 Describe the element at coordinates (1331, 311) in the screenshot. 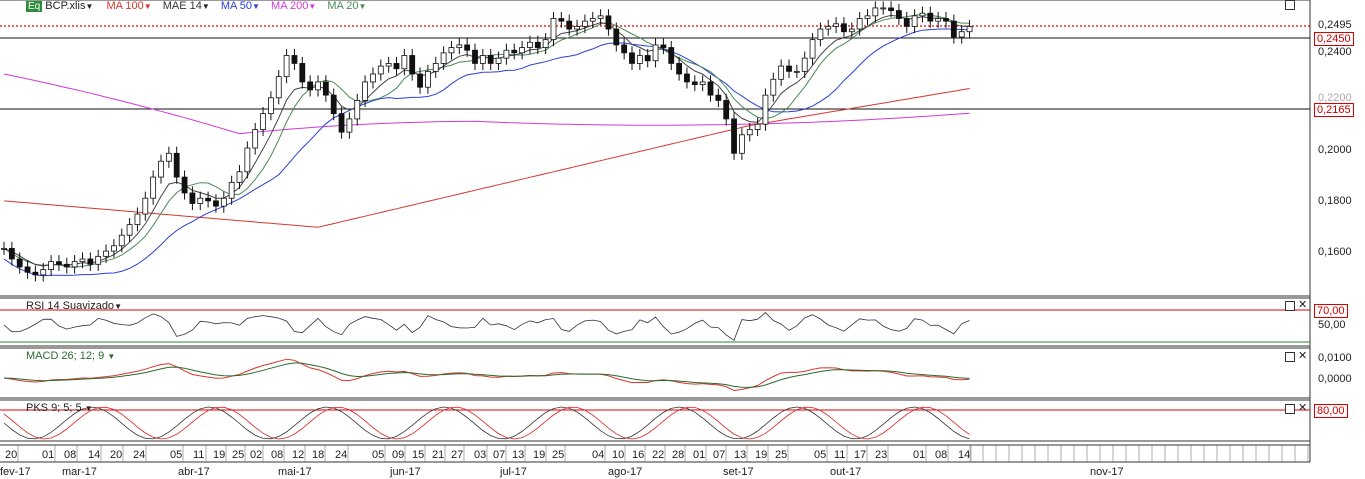

I see `rsi-level-badge: 70,00` at that location.